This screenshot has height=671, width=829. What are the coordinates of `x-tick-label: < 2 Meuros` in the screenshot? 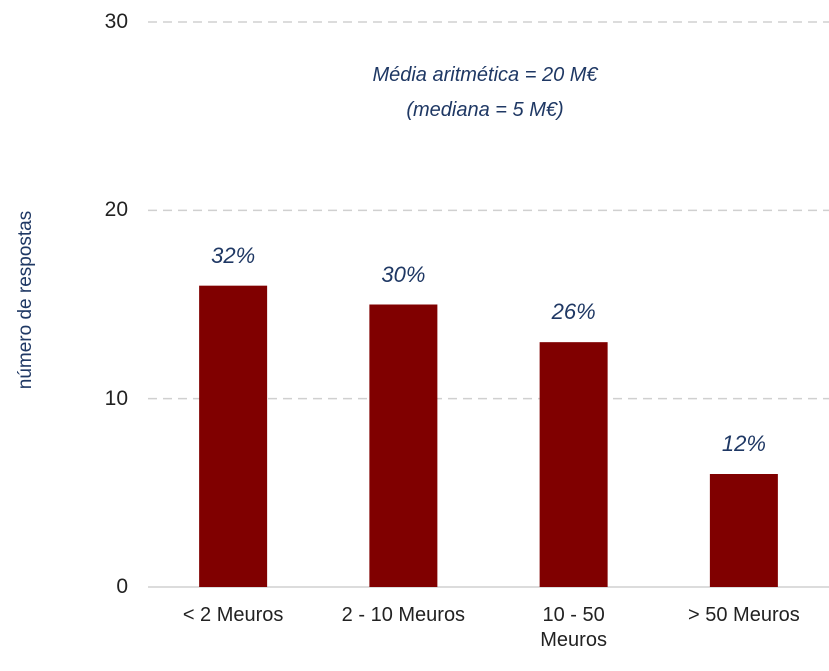 It's located at (233, 615).